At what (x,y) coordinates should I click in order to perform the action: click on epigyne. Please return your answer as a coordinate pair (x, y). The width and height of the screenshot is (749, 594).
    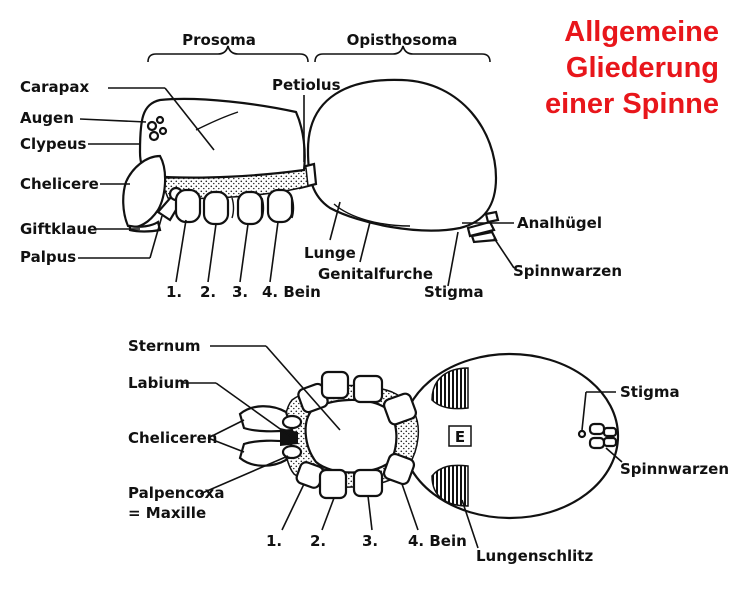
    Looking at the image, I should click on (460, 436).